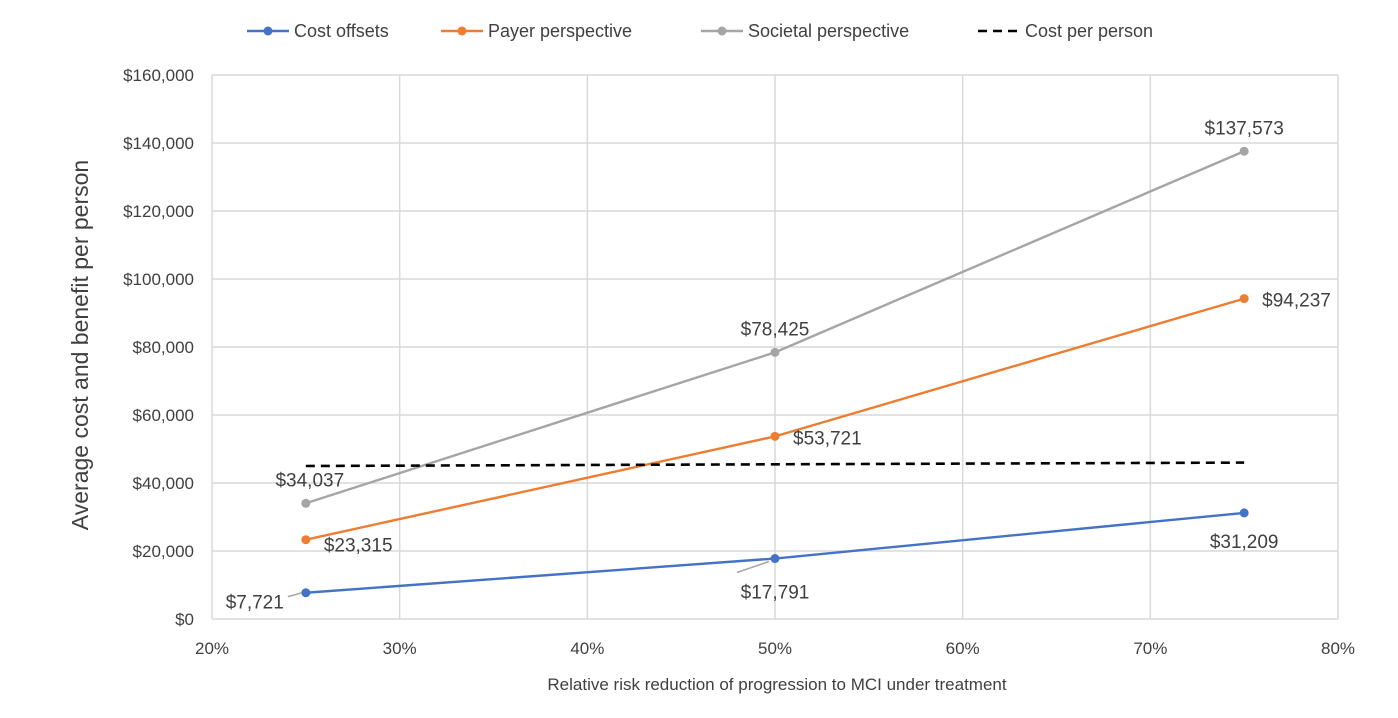  I want to click on data-label: $137,573, so click(1244, 128).